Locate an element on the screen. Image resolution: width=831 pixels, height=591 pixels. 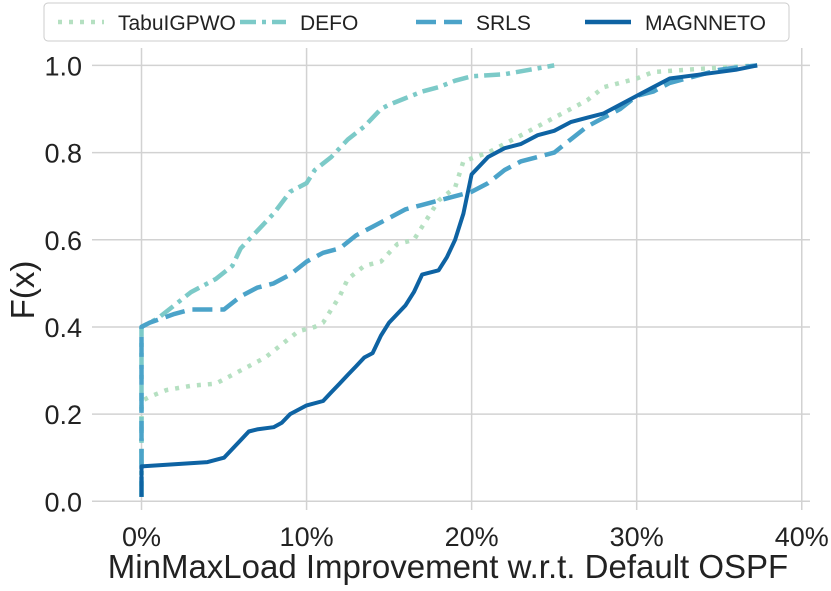
legend: TabuIGPWO DEFO SRLS MAGNNETO is located at coordinates (416, 22).